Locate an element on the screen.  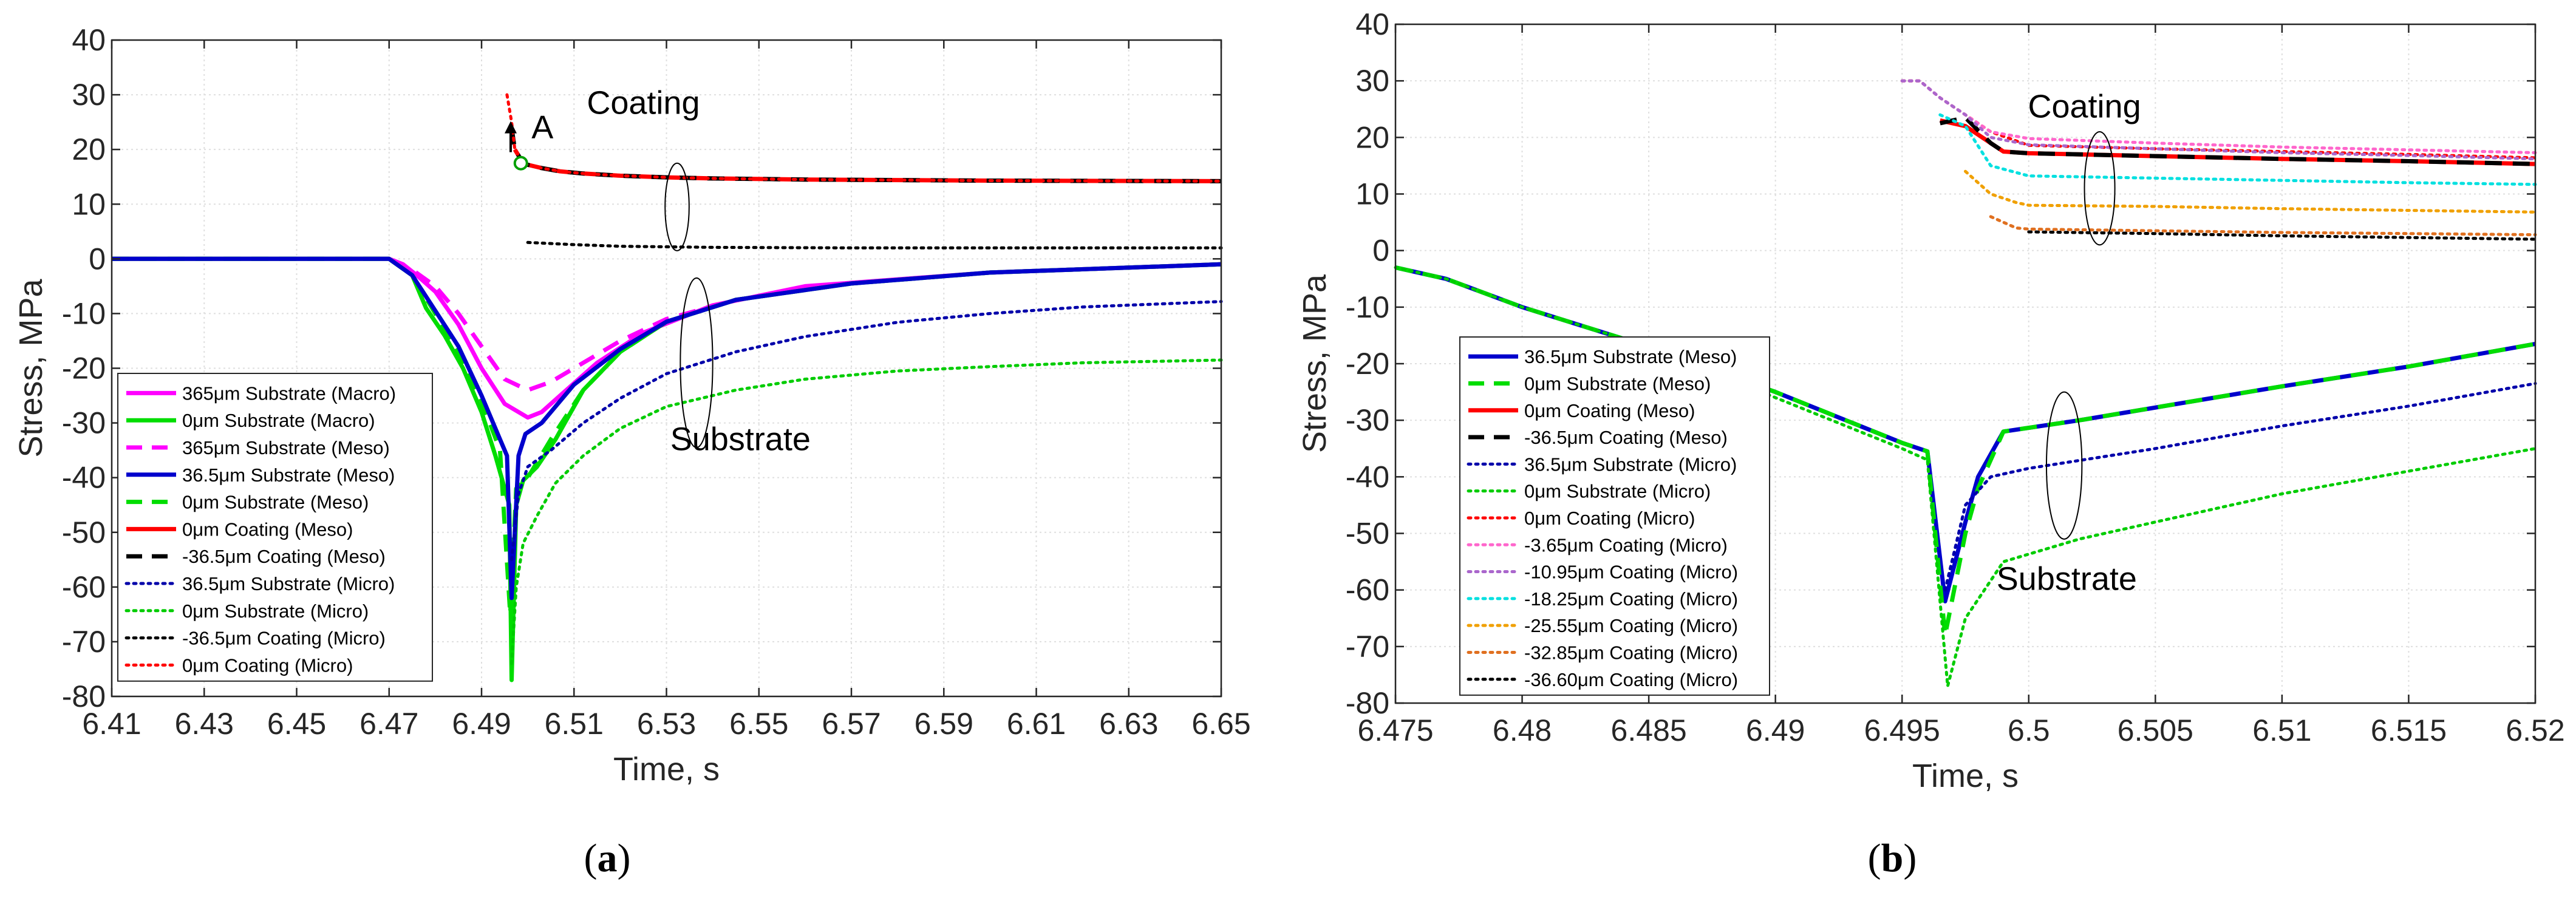
legend-entry-label: -10.95μm Coating (Micro) is located at coordinates (1631, 572).